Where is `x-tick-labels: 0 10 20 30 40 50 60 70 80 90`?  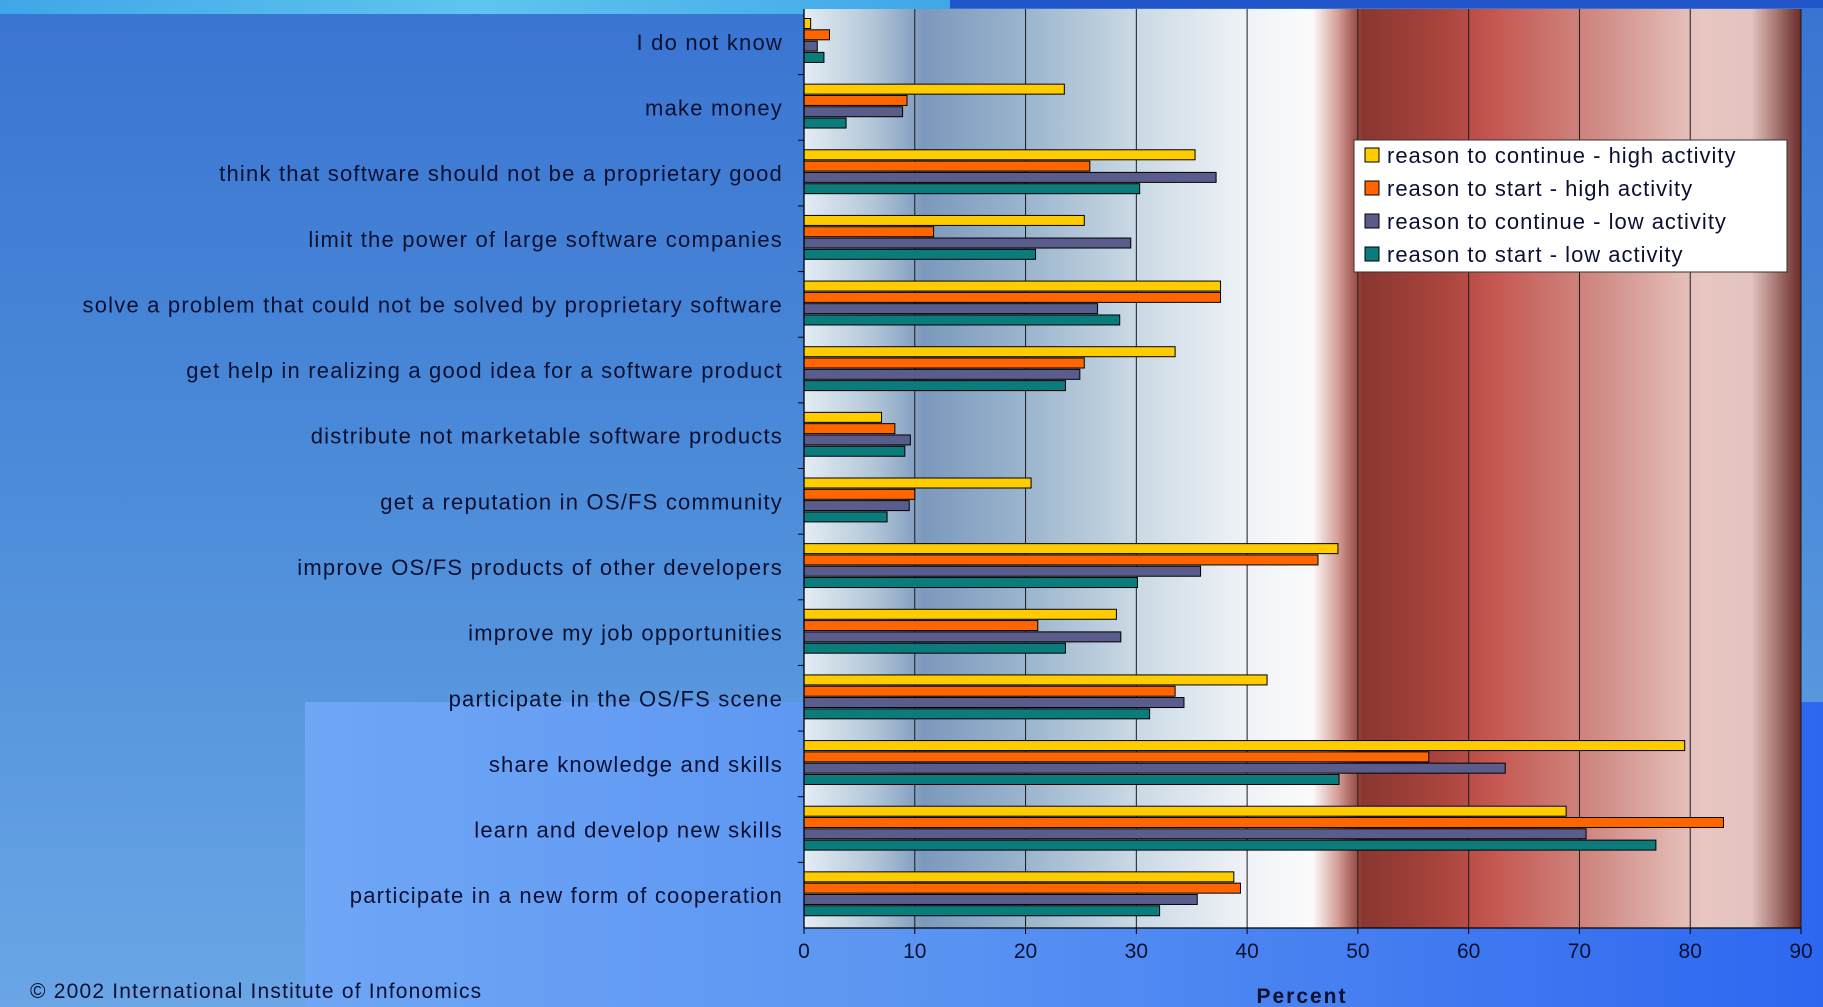
x-tick-labels: 0 10 20 30 40 50 60 70 80 90 is located at coordinates (1305, 951).